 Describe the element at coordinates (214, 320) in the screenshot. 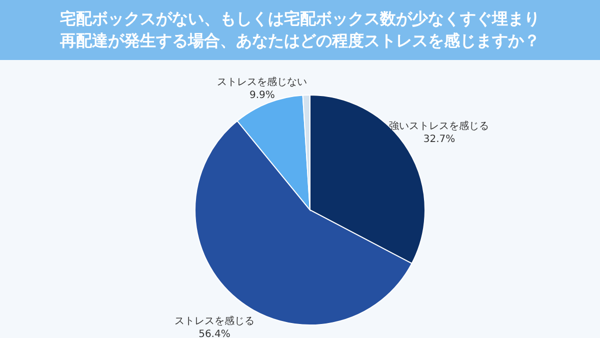

I see `slice-label: ストレスを感じる` at that location.